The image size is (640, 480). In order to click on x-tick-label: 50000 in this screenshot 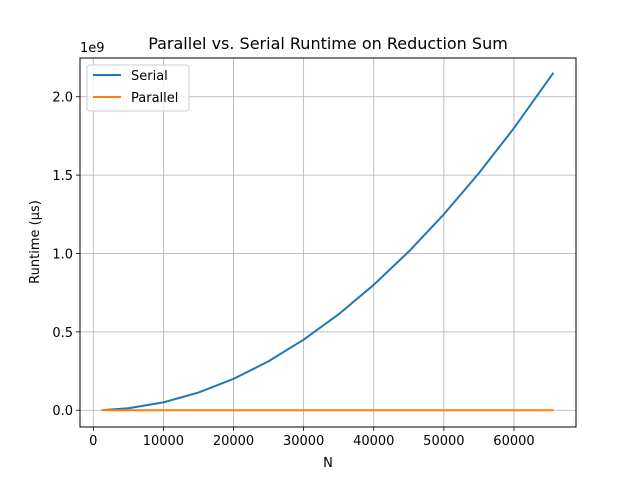, I will do `click(443, 441)`.